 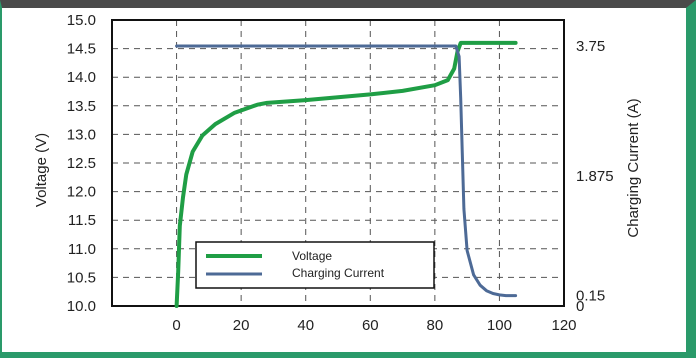 I want to click on y2-axis-title: Charging Current (A), so click(x=633, y=167).